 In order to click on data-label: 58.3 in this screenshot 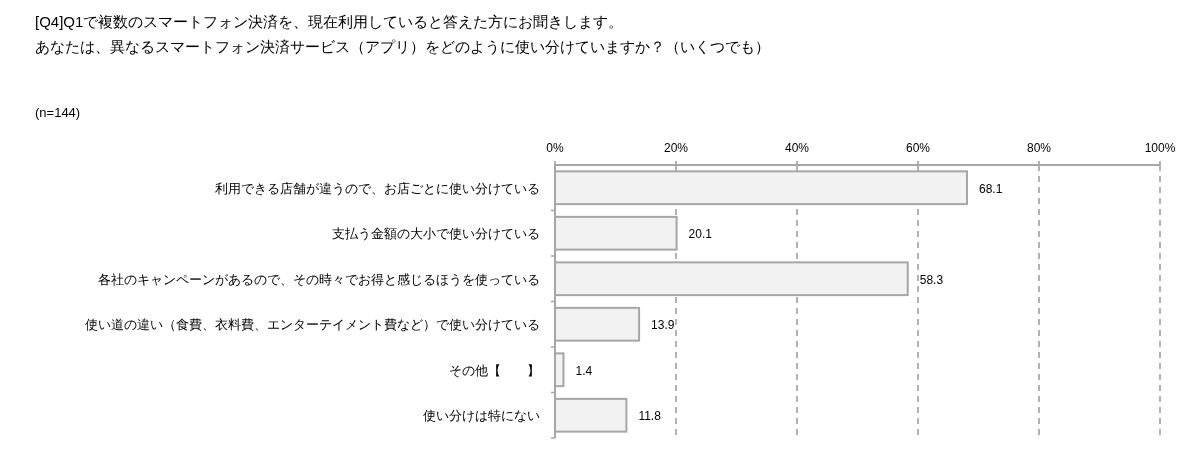, I will do `click(931, 279)`.